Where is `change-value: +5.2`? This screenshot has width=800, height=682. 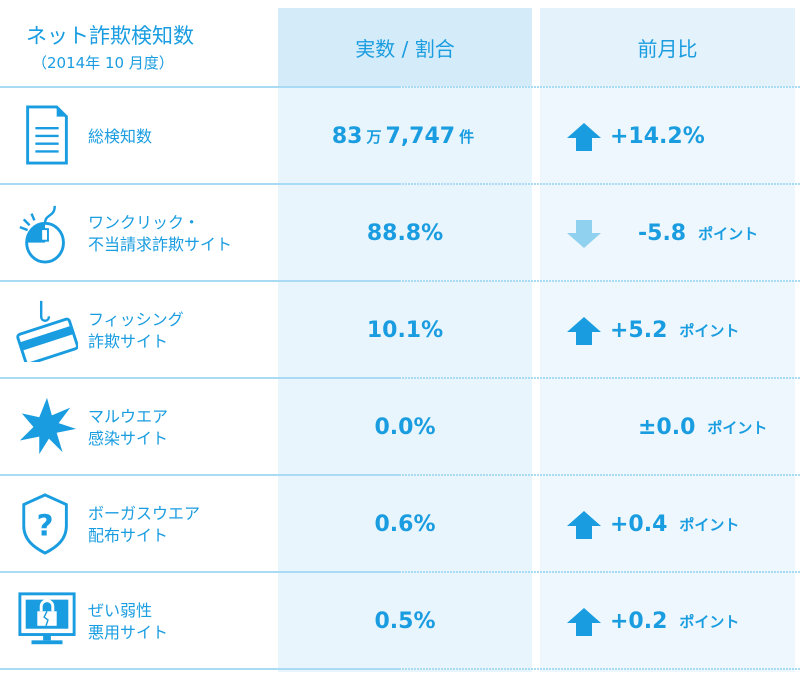
change-value: +5.2 is located at coordinates (639, 330).